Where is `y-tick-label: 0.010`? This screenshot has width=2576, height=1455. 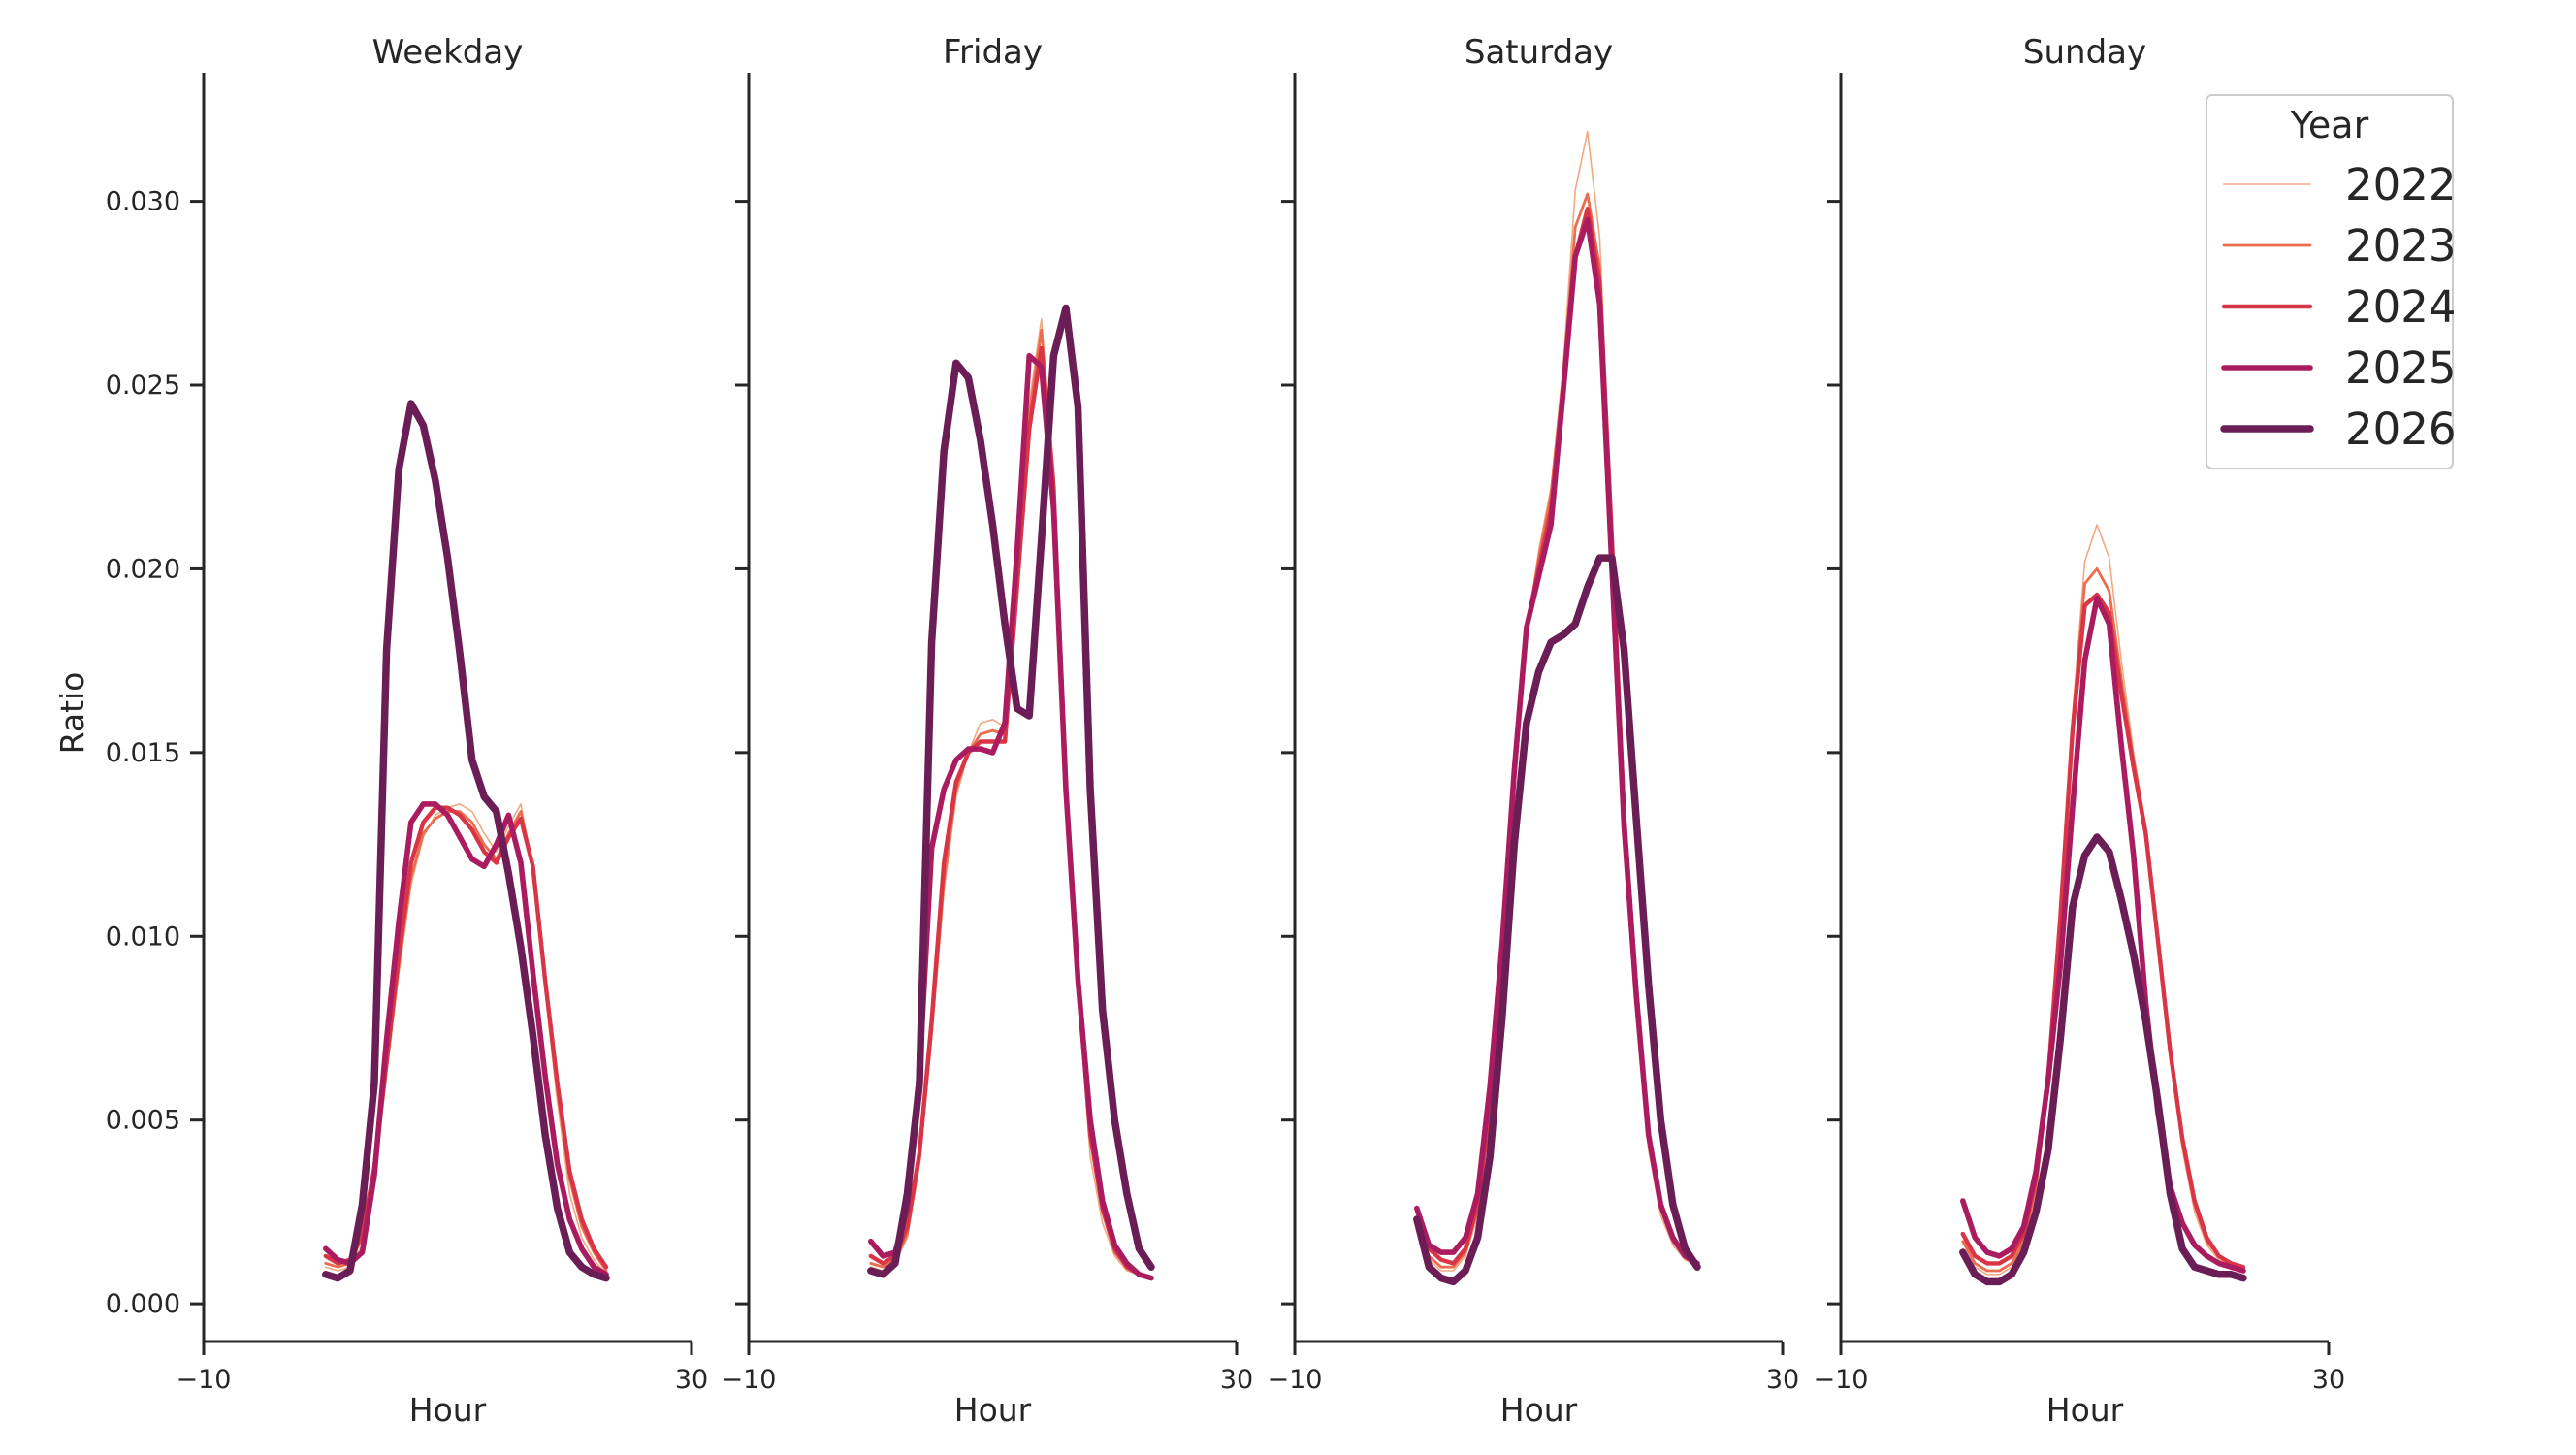
y-tick-label: 0.010 is located at coordinates (143, 937).